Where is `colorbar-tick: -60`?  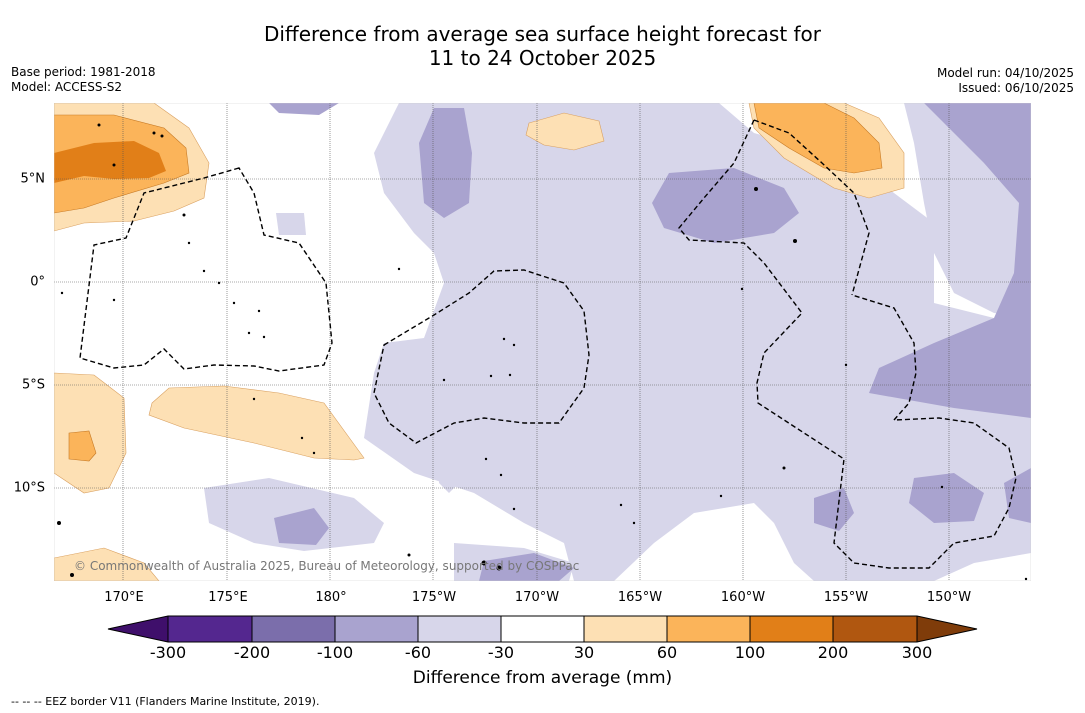 colorbar-tick: -60 is located at coordinates (418, 652).